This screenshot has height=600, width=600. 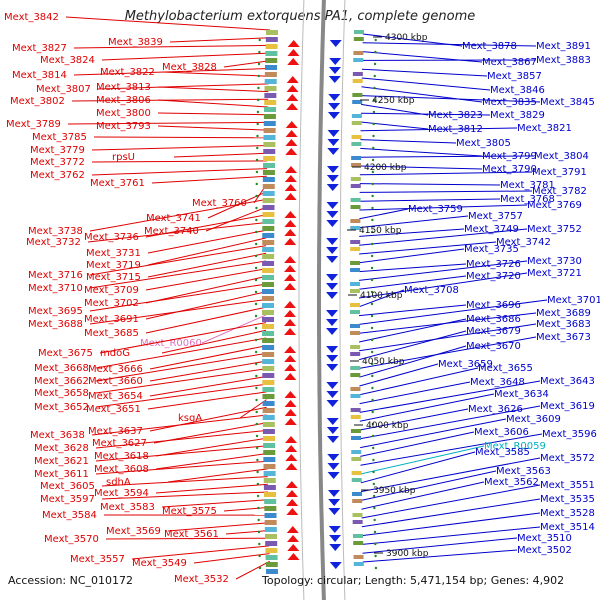 What do you see at coordinates (563, 337) in the screenshot?
I see `gene-label-right: Mext_3673` at bounding box center [563, 337].